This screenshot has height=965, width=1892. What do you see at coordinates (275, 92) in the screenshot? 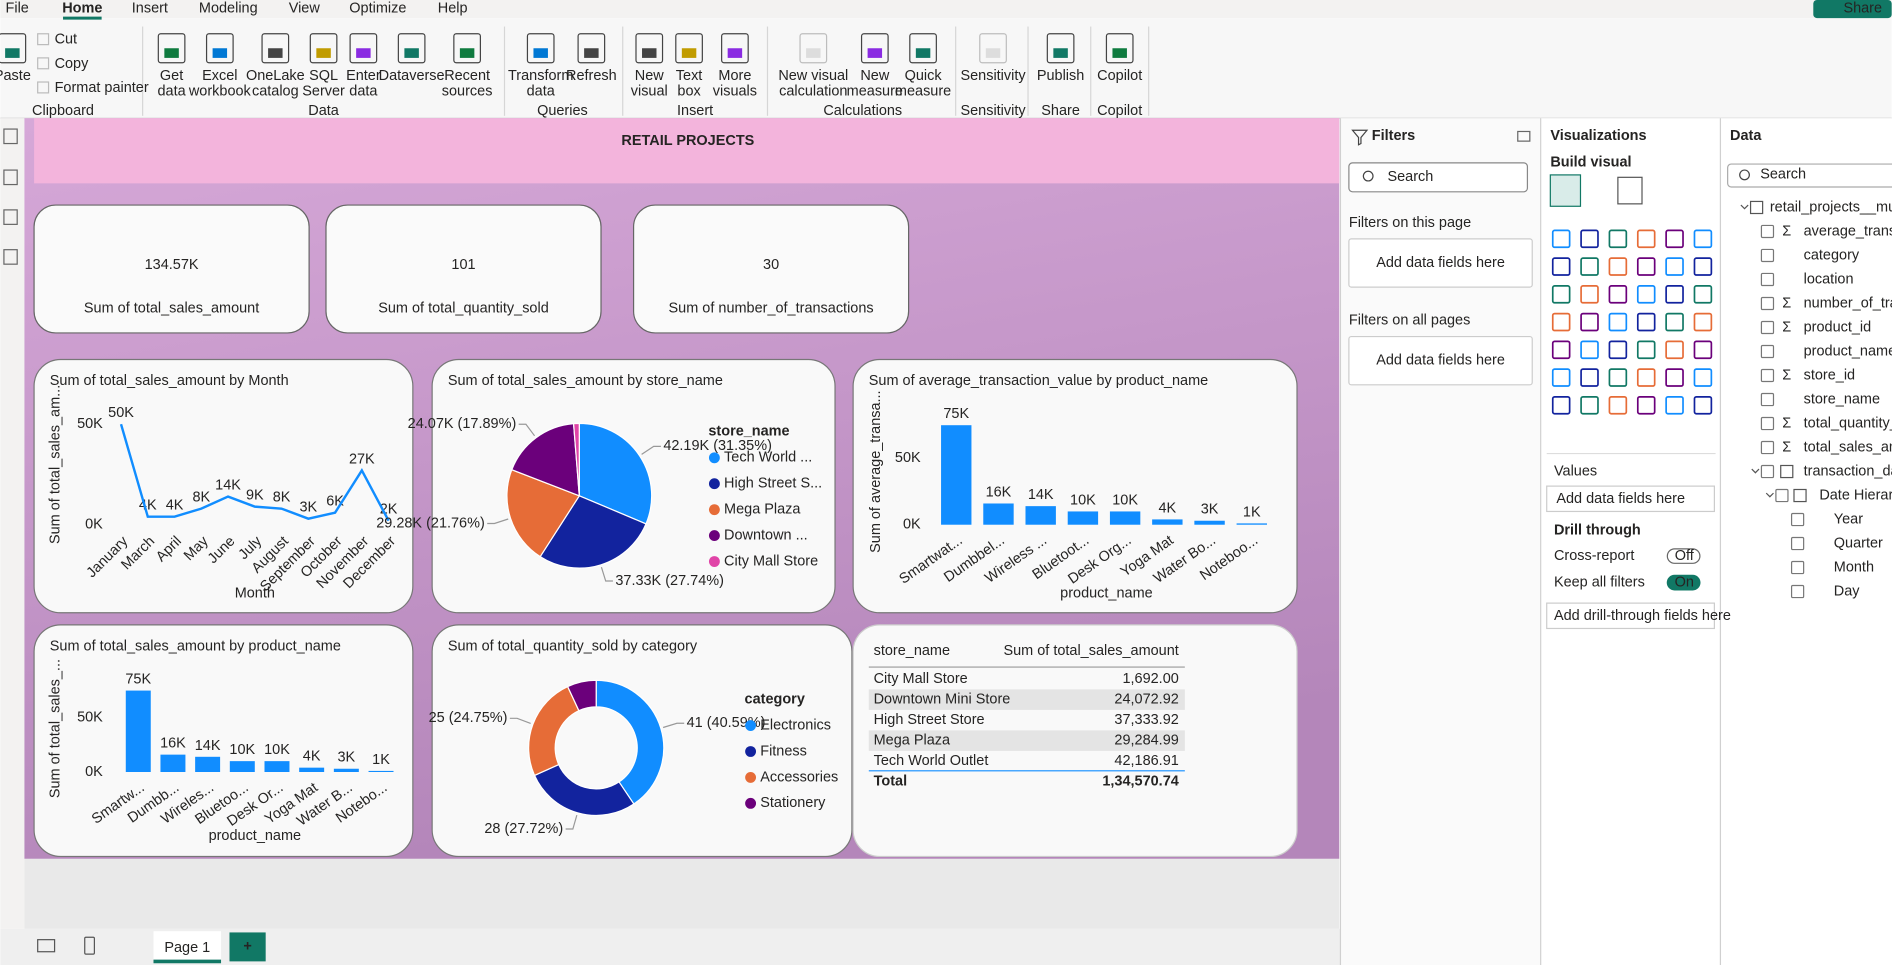
I see `ribbon-button-label: catalog` at bounding box center [275, 92].